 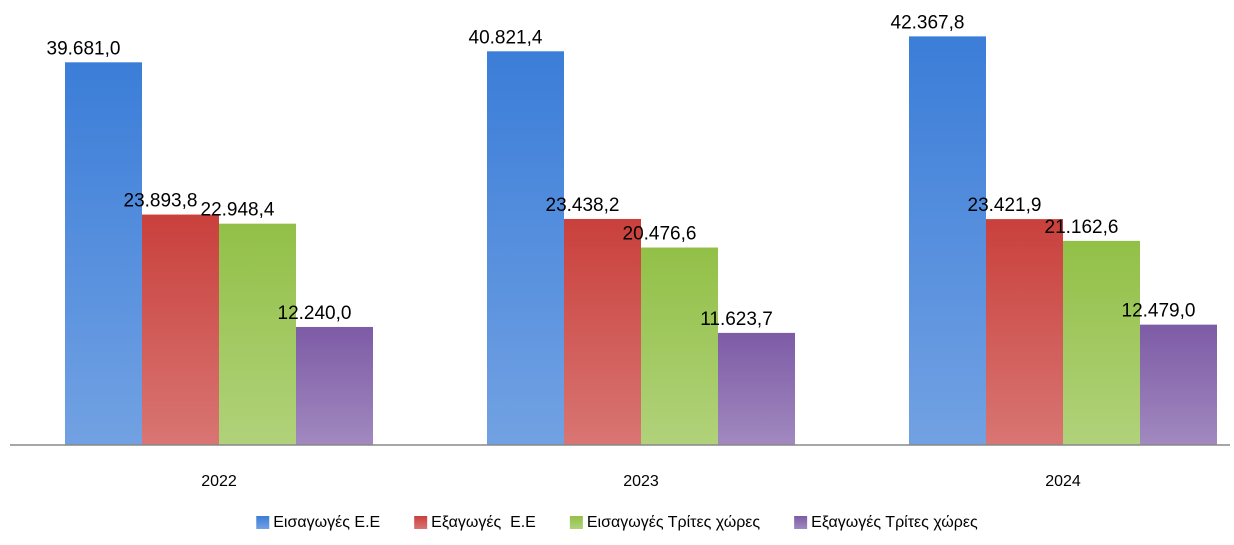 What do you see at coordinates (583, 205) in the screenshot?
I see `value-label: 23.438,2` at bounding box center [583, 205].